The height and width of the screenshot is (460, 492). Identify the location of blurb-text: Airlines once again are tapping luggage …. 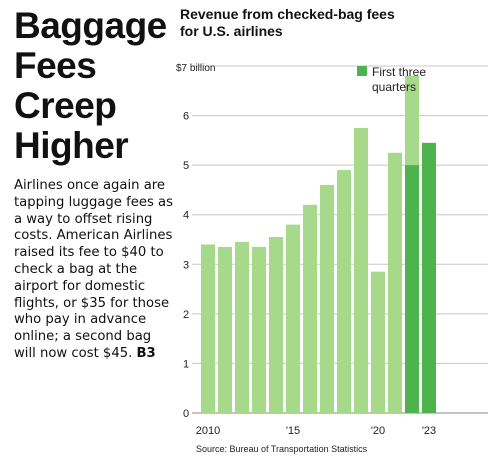
(93, 269).